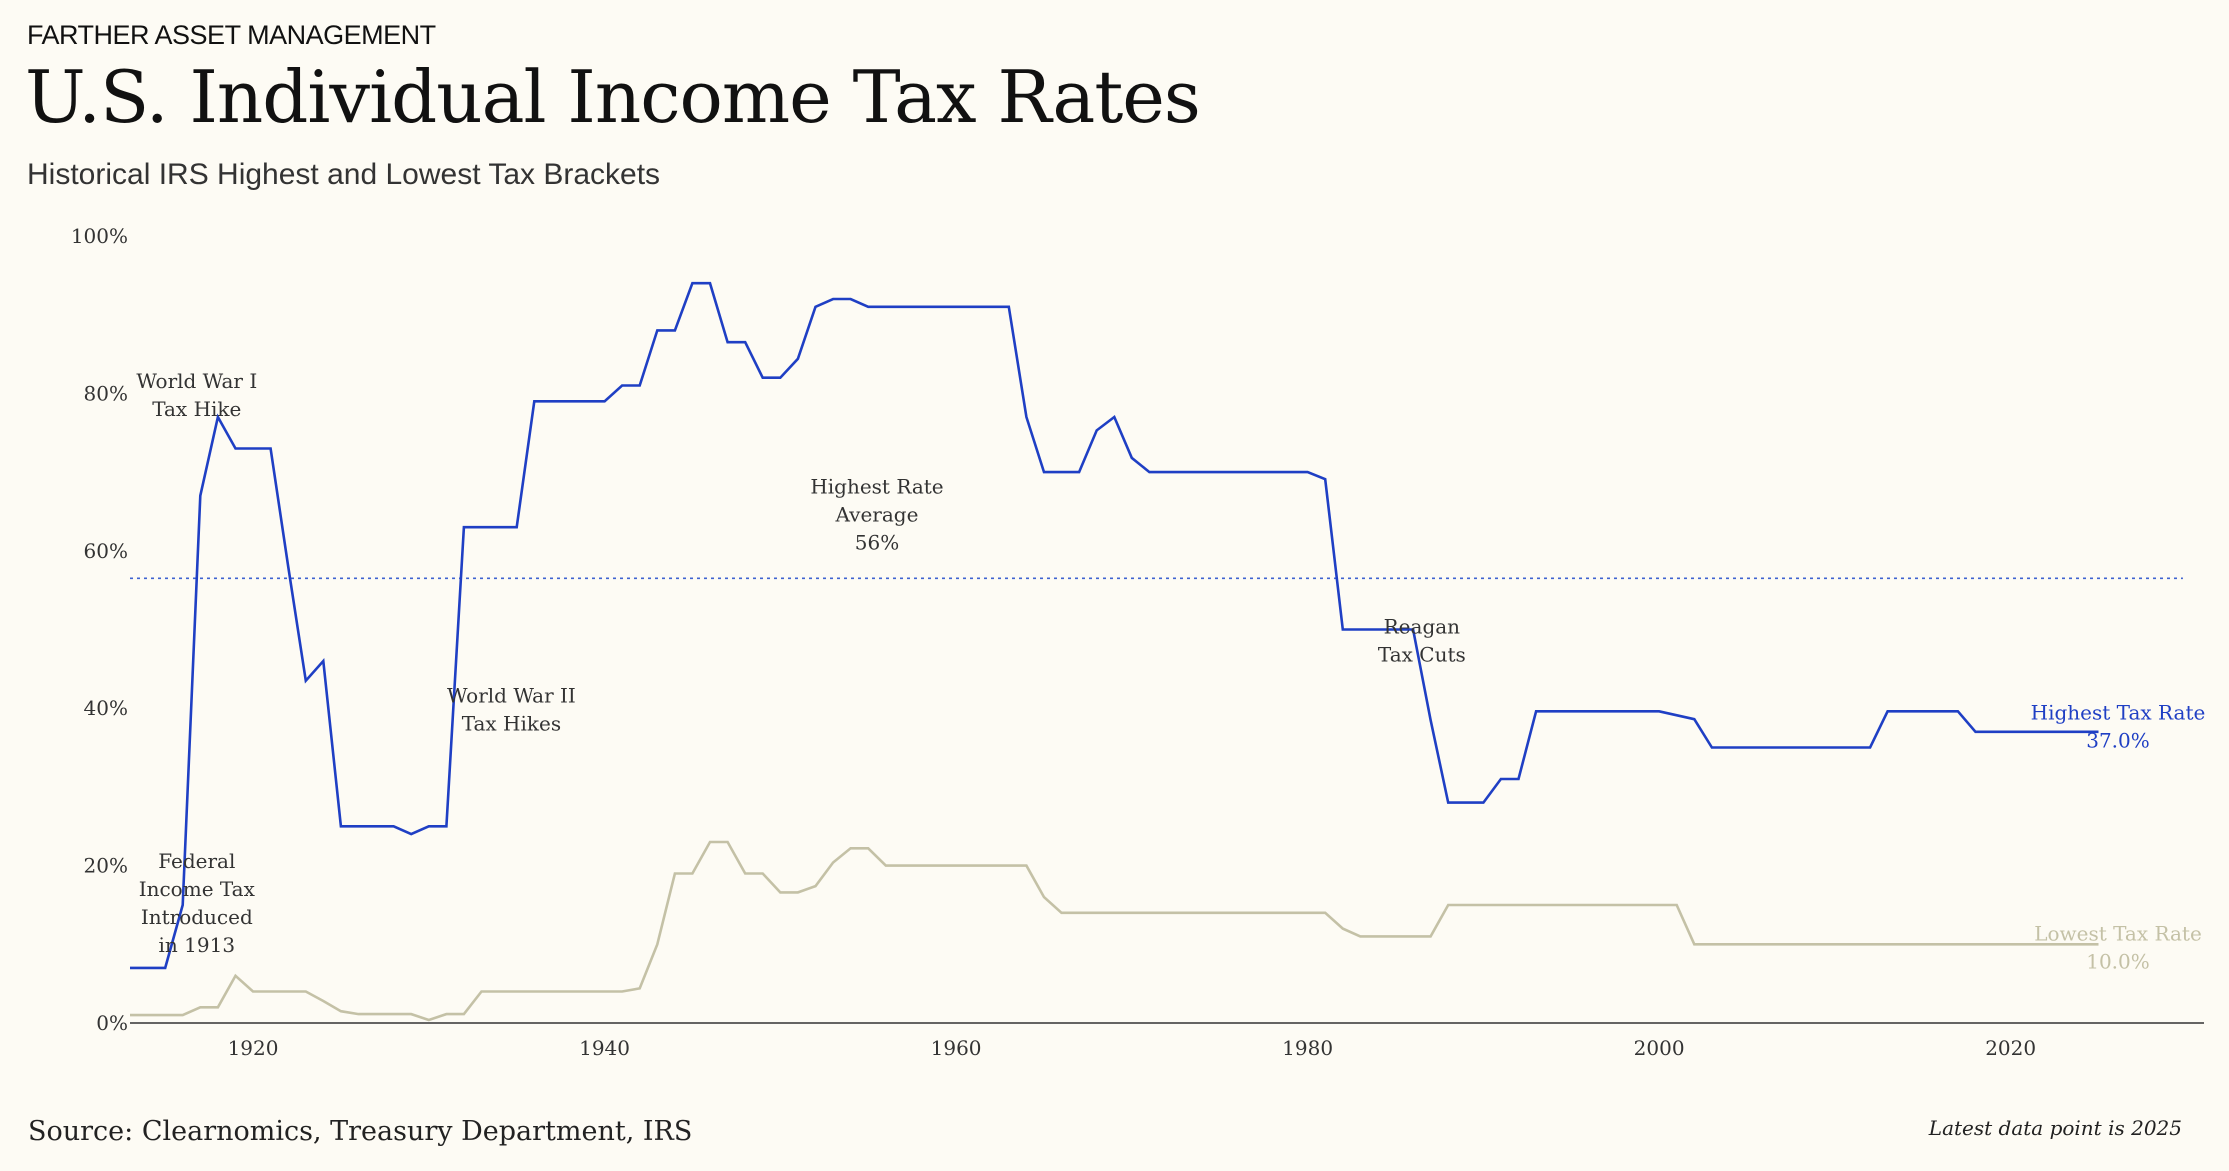  Describe the element at coordinates (197, 889) in the screenshot. I see `annotation-line: Income Tax` at that location.